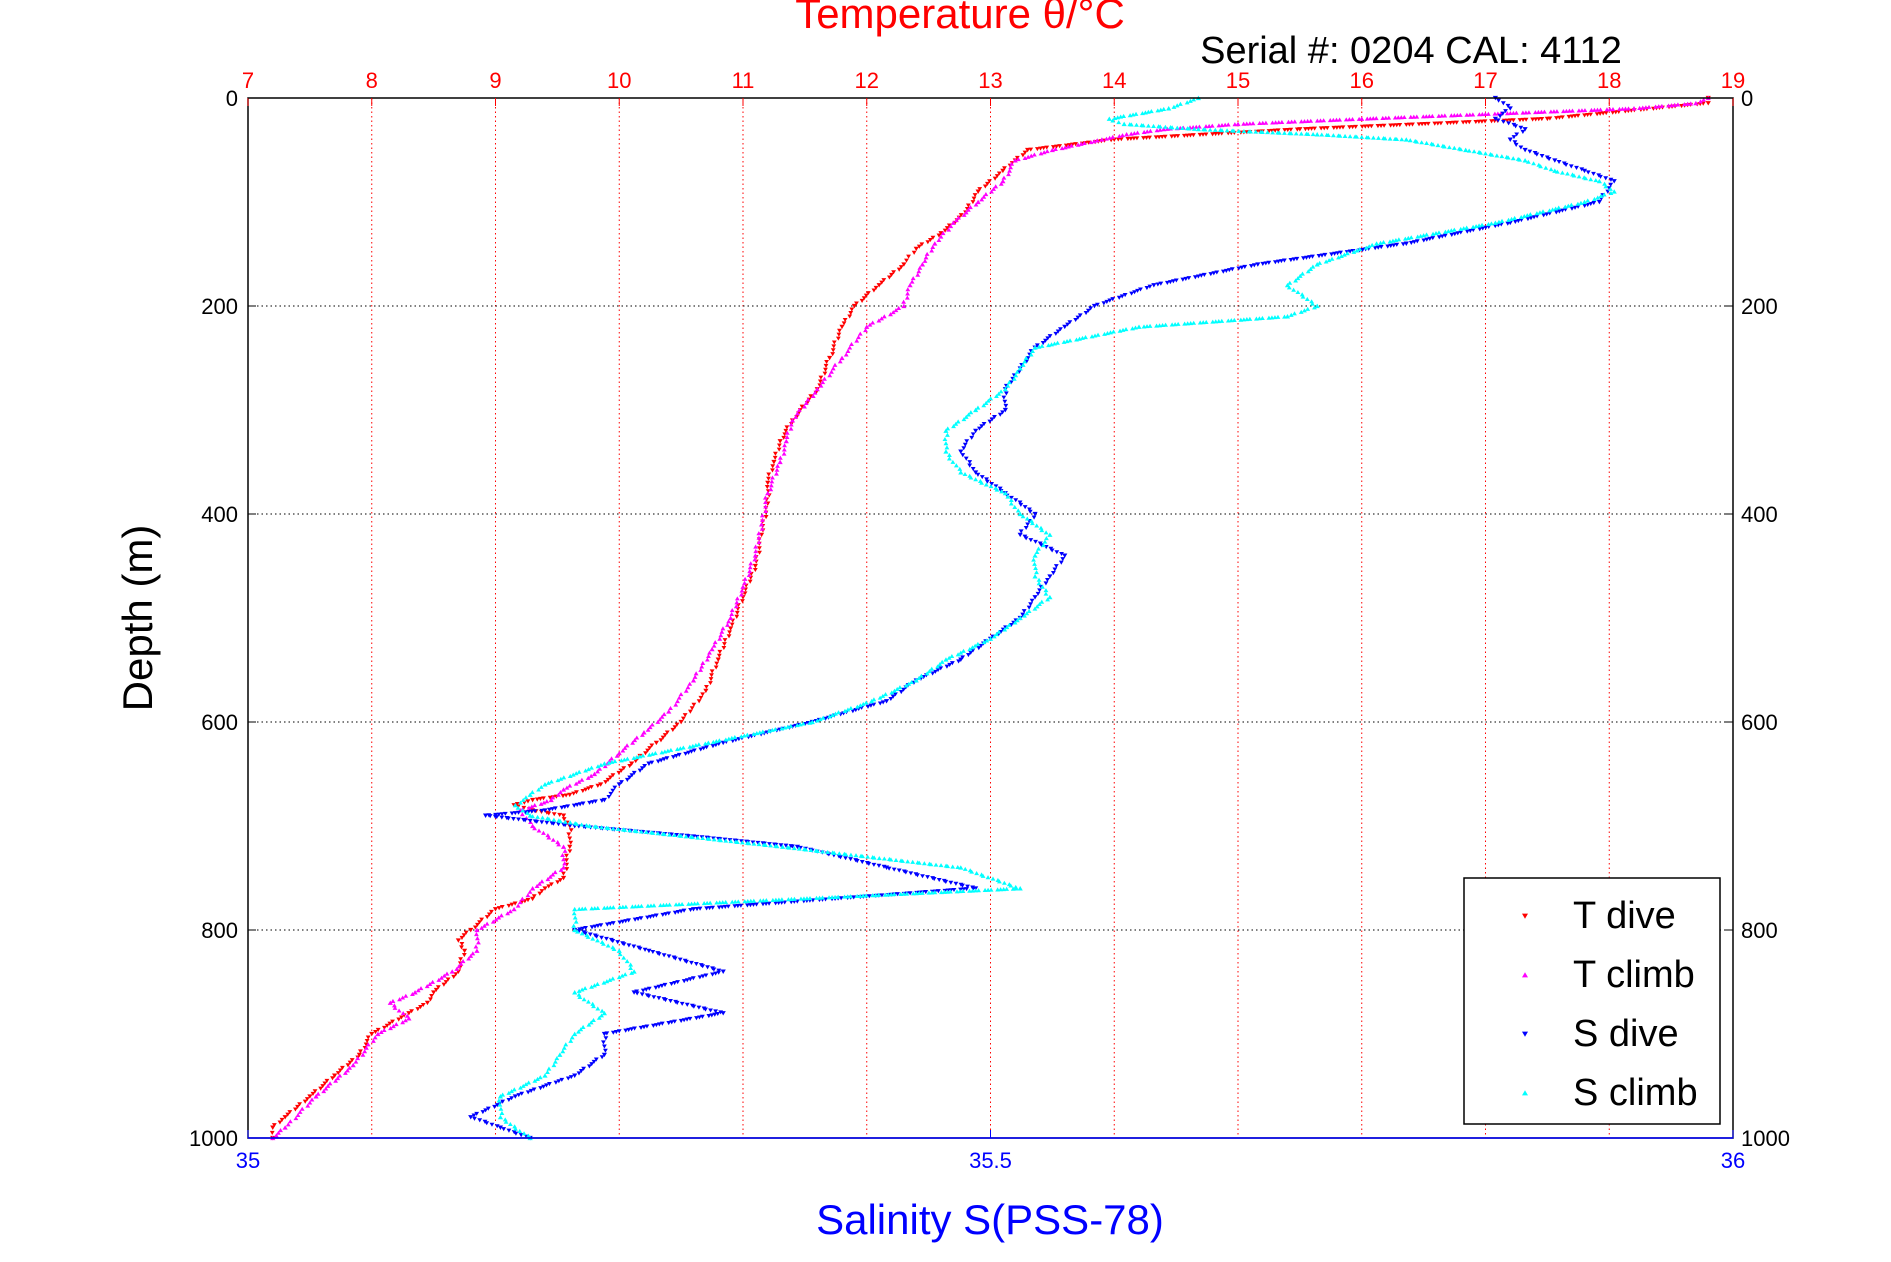  I want to click on legend-box, so click(1592, 1001).